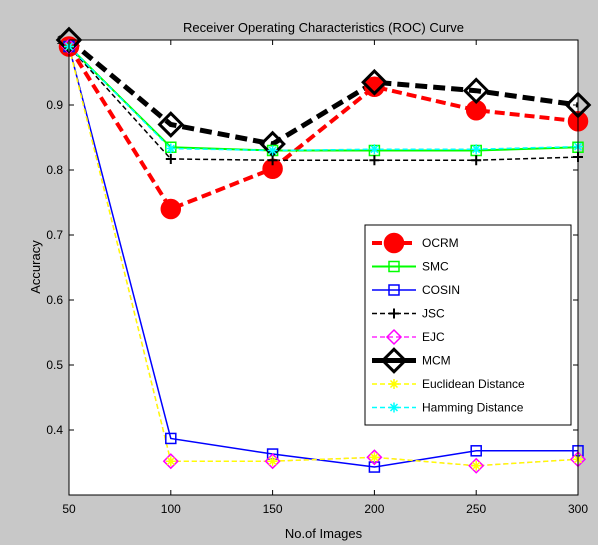 The height and width of the screenshot is (545, 598). What do you see at coordinates (436, 361) in the screenshot?
I see `legend-label-mcm: MCM` at bounding box center [436, 361].